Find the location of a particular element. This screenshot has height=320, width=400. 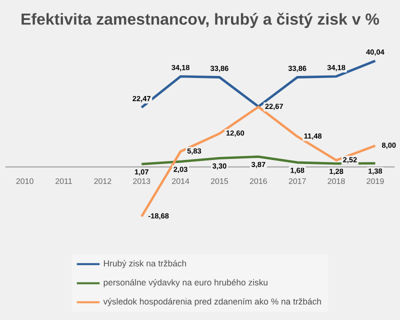

x-tick-label: 2015 is located at coordinates (219, 181).